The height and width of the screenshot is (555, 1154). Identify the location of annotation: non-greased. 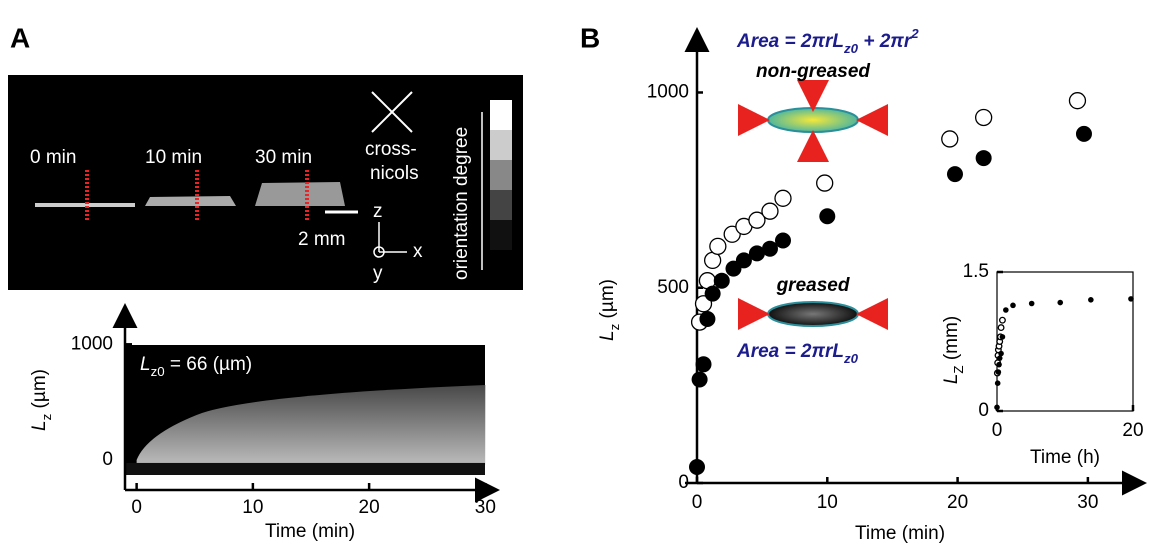
(813, 71).